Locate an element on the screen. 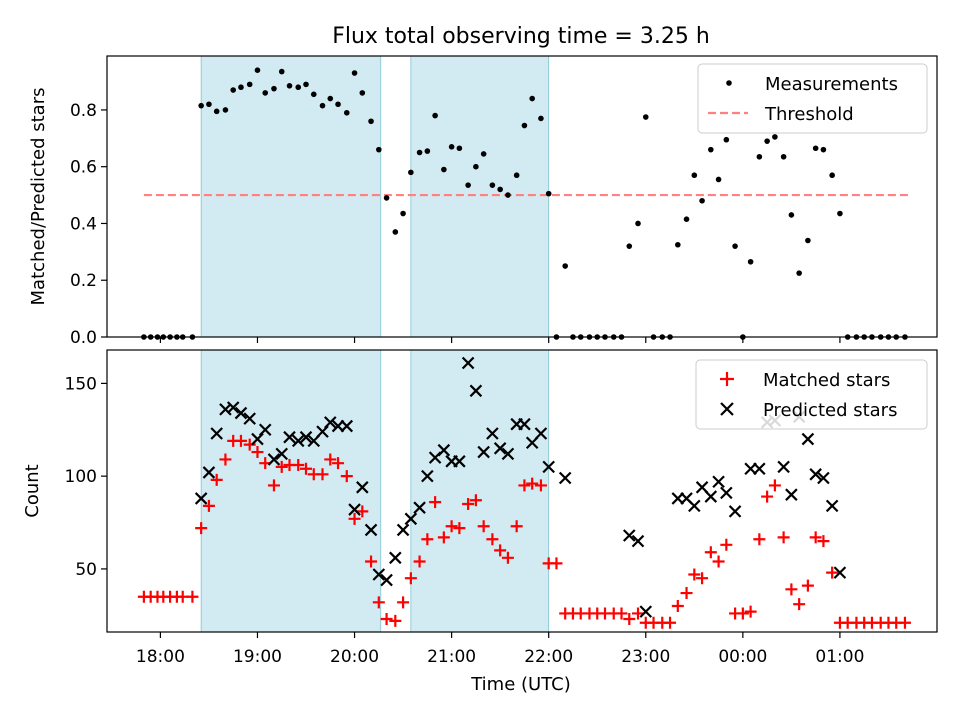 The height and width of the screenshot is (720, 960). x-tick-label: 20:00 is located at coordinates (354, 657).